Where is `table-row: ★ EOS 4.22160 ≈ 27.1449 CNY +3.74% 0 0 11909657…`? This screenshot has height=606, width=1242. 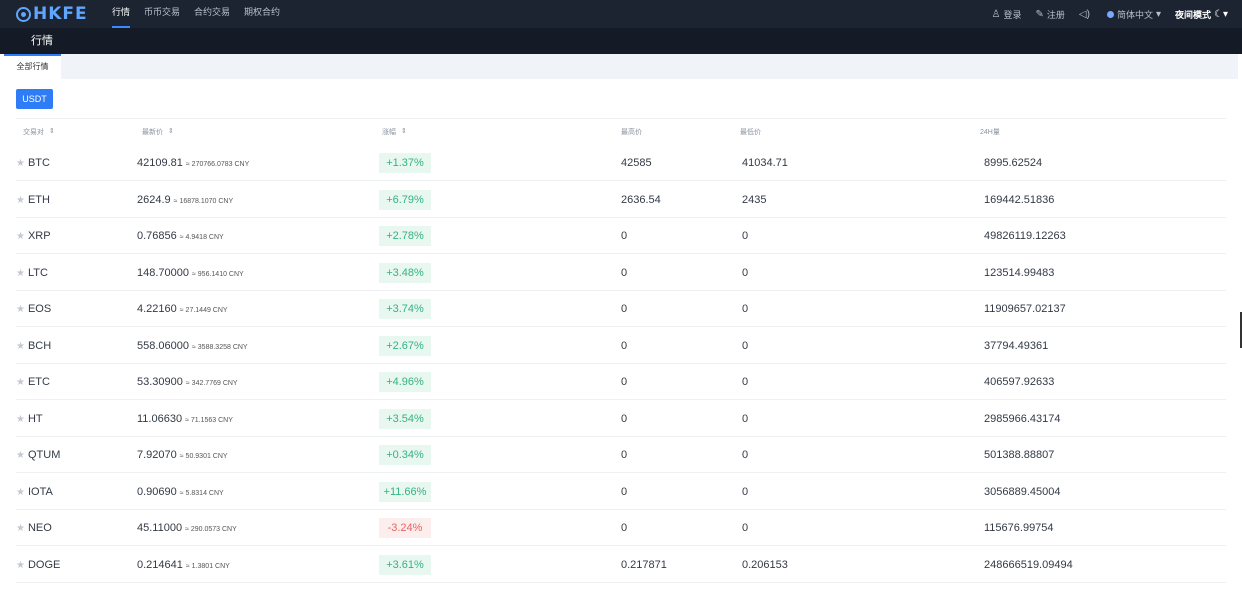 table-row: ★ EOS 4.22160 ≈ 27.1449 CNY +3.74% 0 0 11909657… is located at coordinates (621, 309).